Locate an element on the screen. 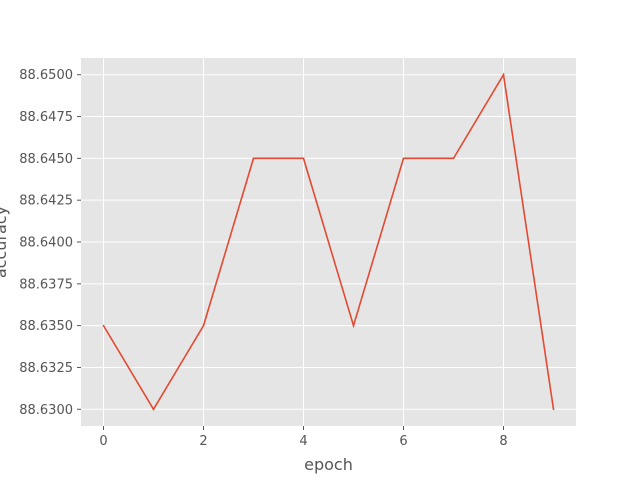  y-tick-label: 88.6450 is located at coordinates (46, 159).